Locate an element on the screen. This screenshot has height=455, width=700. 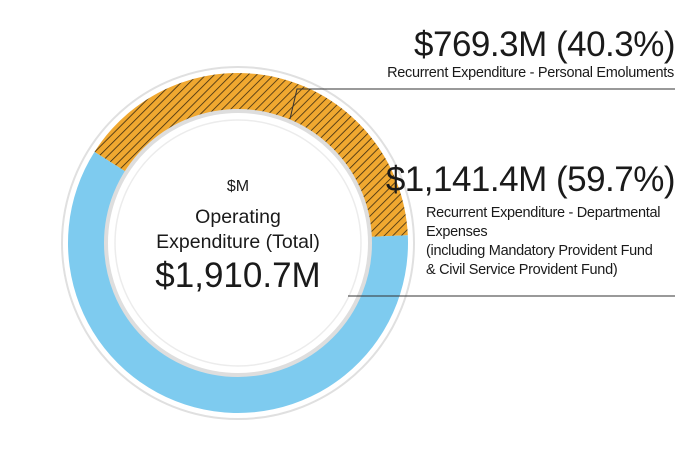
departmental-expenses-desc-line-1: Recurrent Expenditure - Departmental is located at coordinates (543, 213).